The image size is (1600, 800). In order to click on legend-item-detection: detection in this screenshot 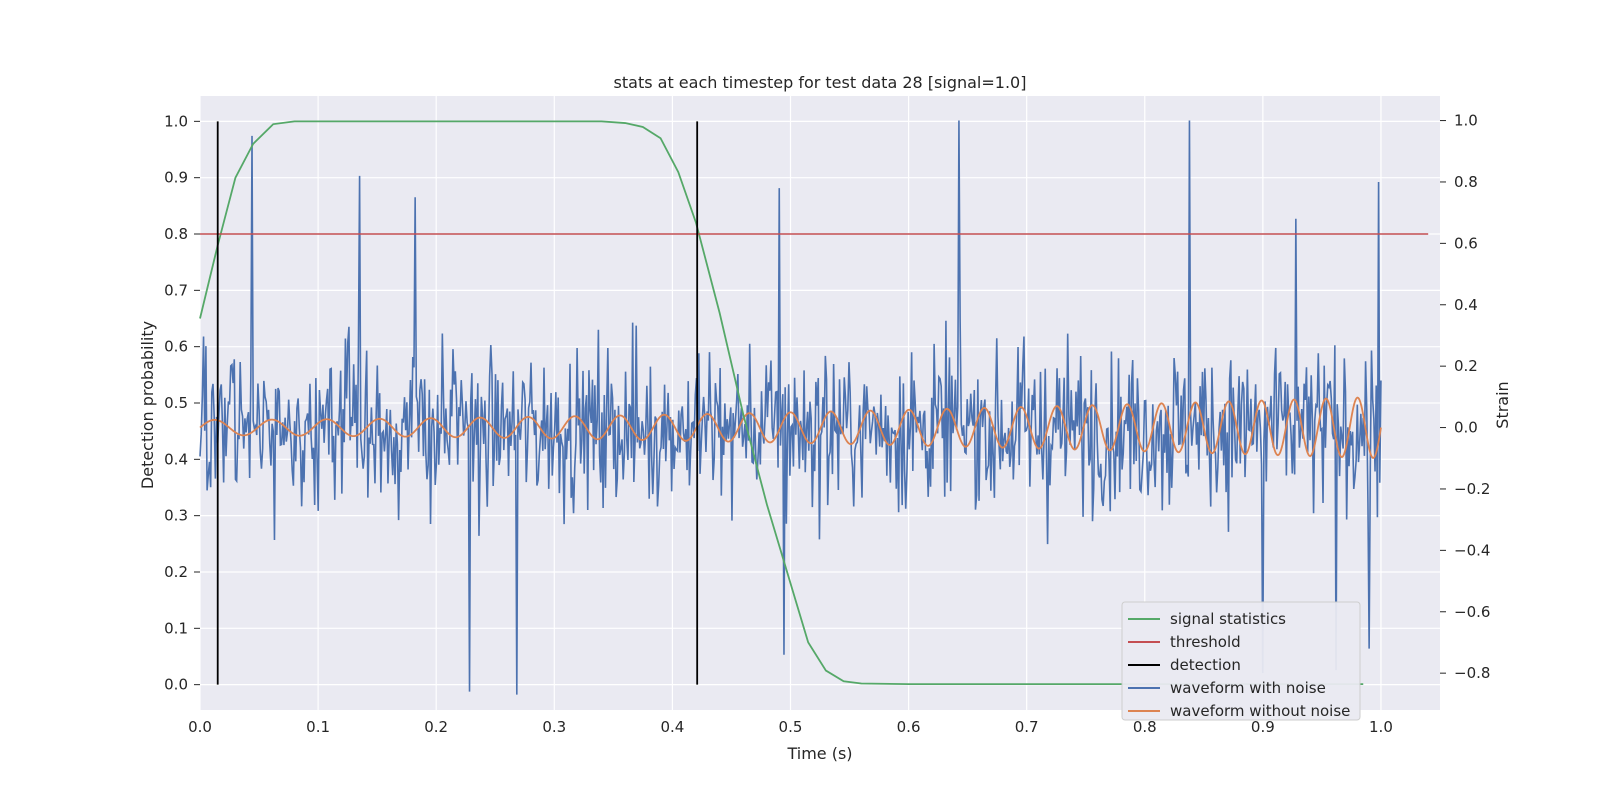, I will do `click(1184, 665)`.